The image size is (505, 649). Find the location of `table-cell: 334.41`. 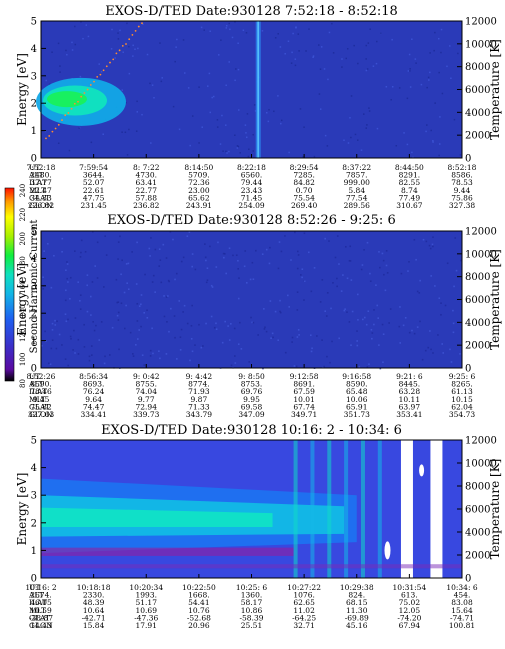

table-cell: 334.41 is located at coordinates (94, 414).